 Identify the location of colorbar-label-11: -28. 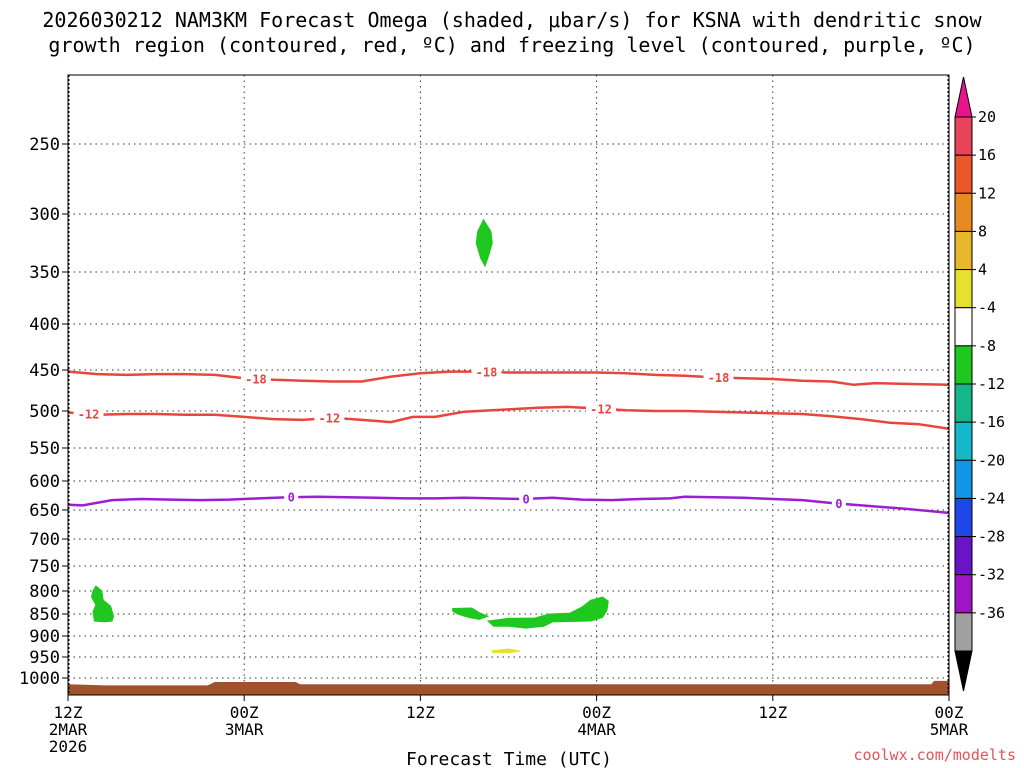
(991, 537).